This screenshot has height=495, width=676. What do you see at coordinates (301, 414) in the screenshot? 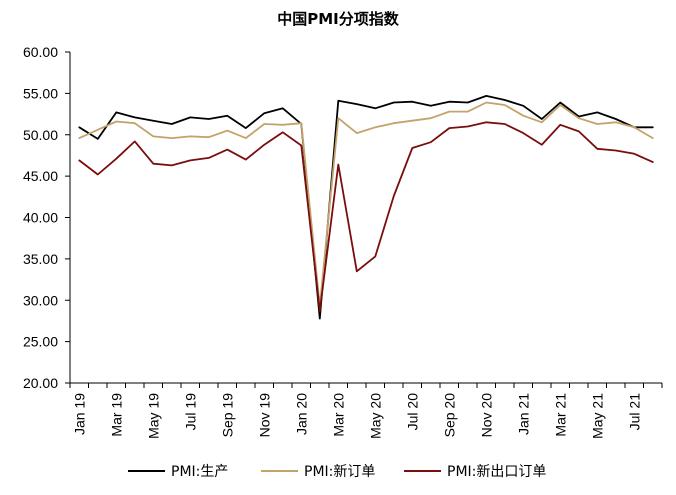
I see `x-tick-label: Jan 20` at bounding box center [301, 414].